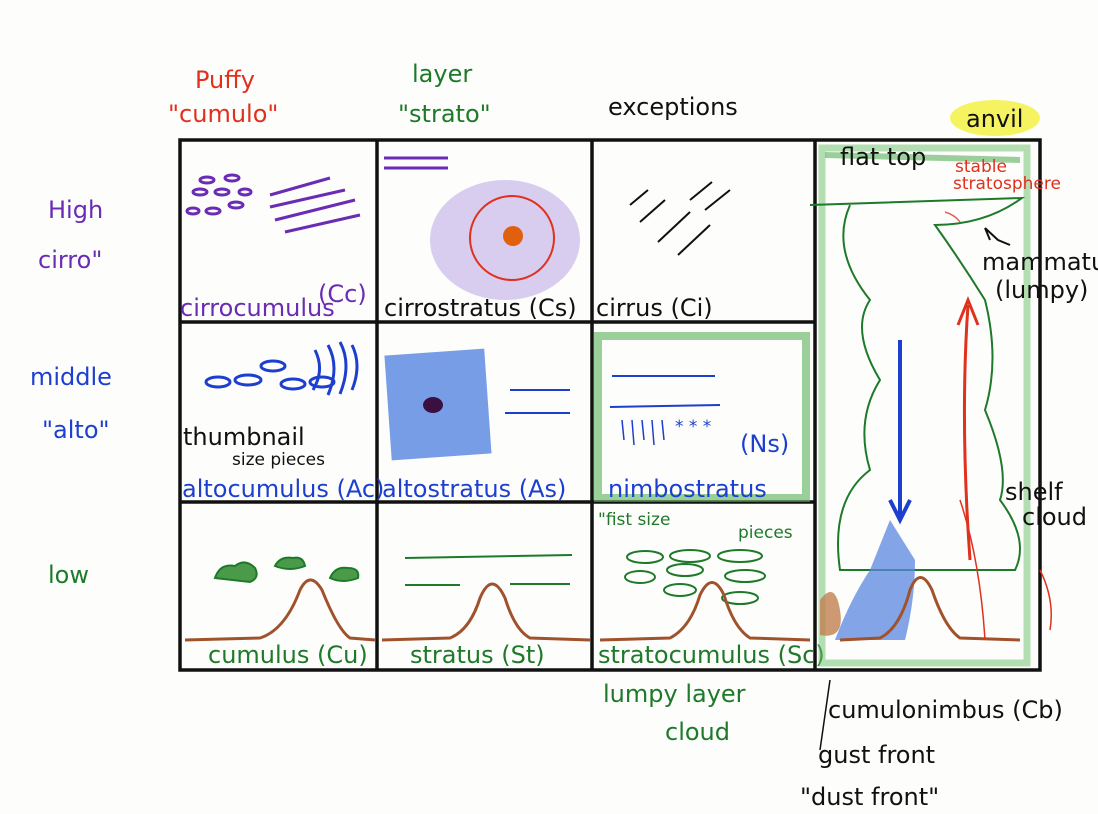 The width and height of the screenshot is (1098, 814). Describe the element at coordinates (342, 294) in the screenshot. I see `cc-abbr: (Cc)` at that location.